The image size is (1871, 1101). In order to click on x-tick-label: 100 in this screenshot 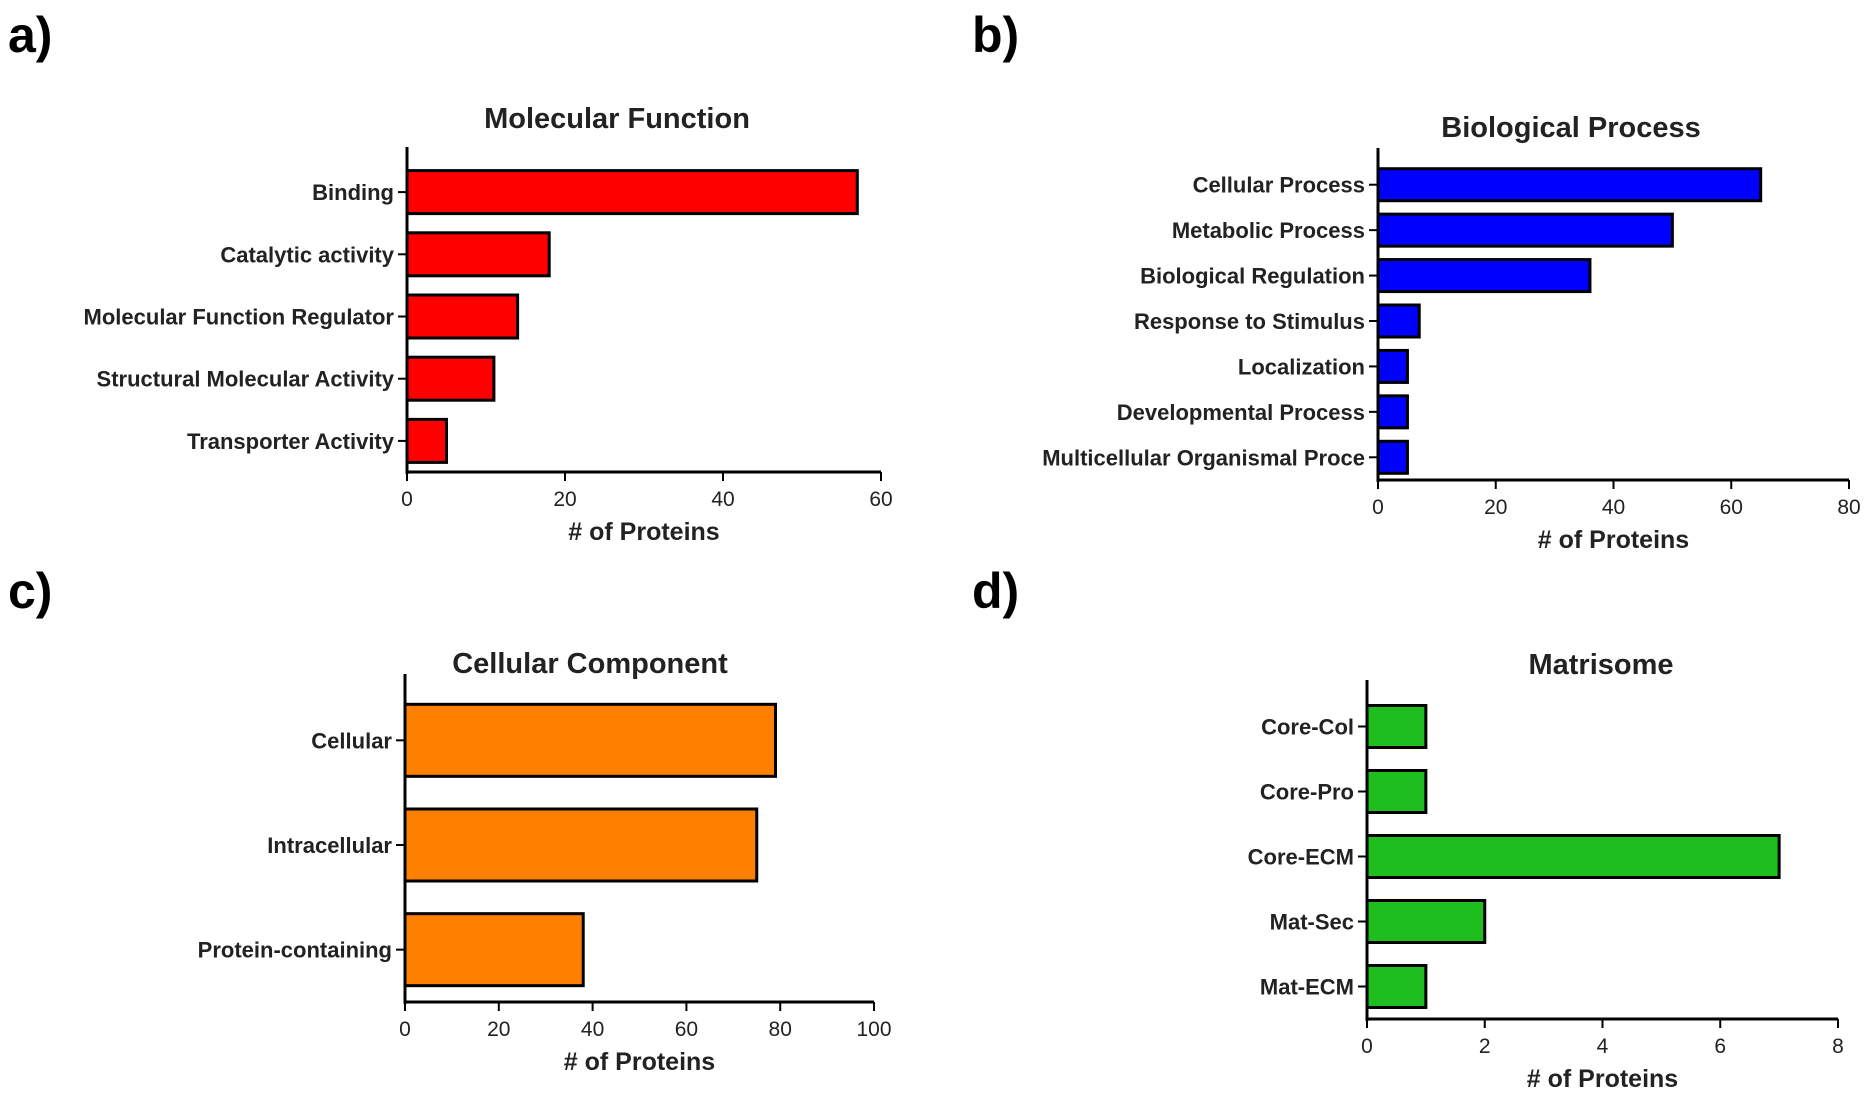, I will do `click(873, 1029)`.